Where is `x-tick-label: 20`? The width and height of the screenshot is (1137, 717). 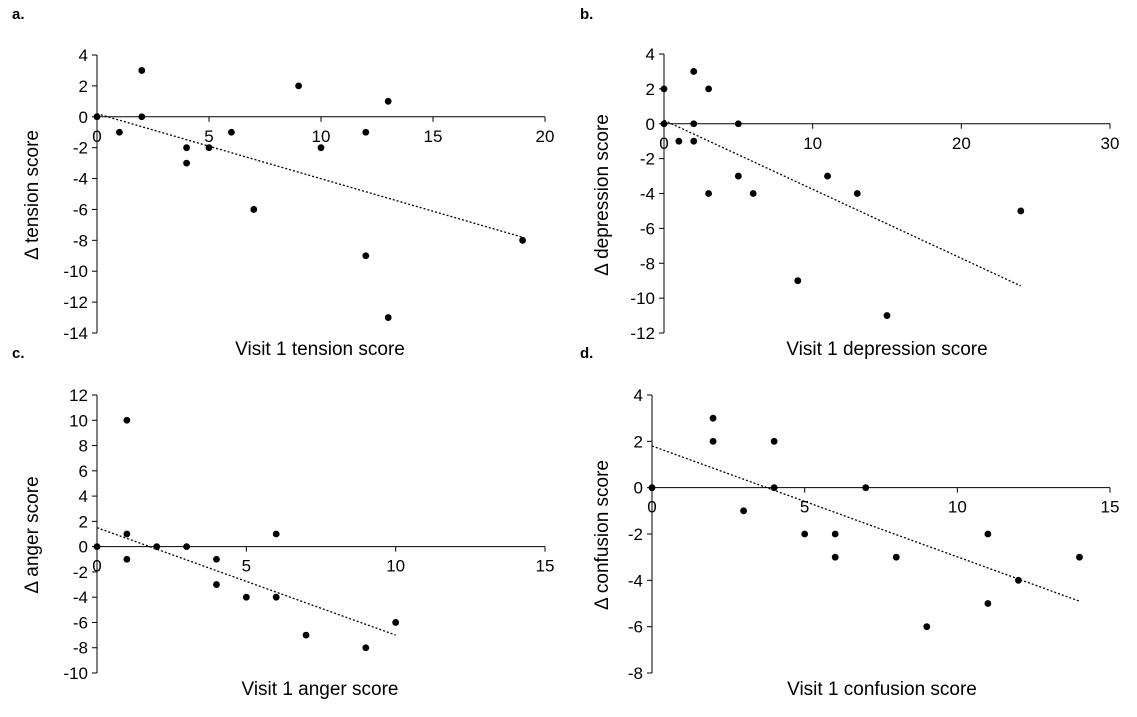
x-tick-label: 20 is located at coordinates (545, 136).